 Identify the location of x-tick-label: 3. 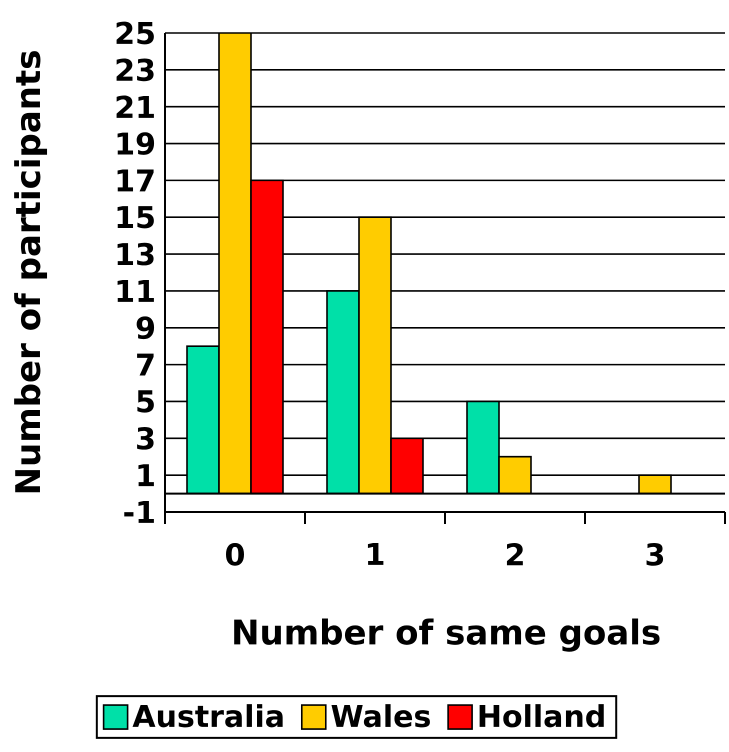
(655, 554).